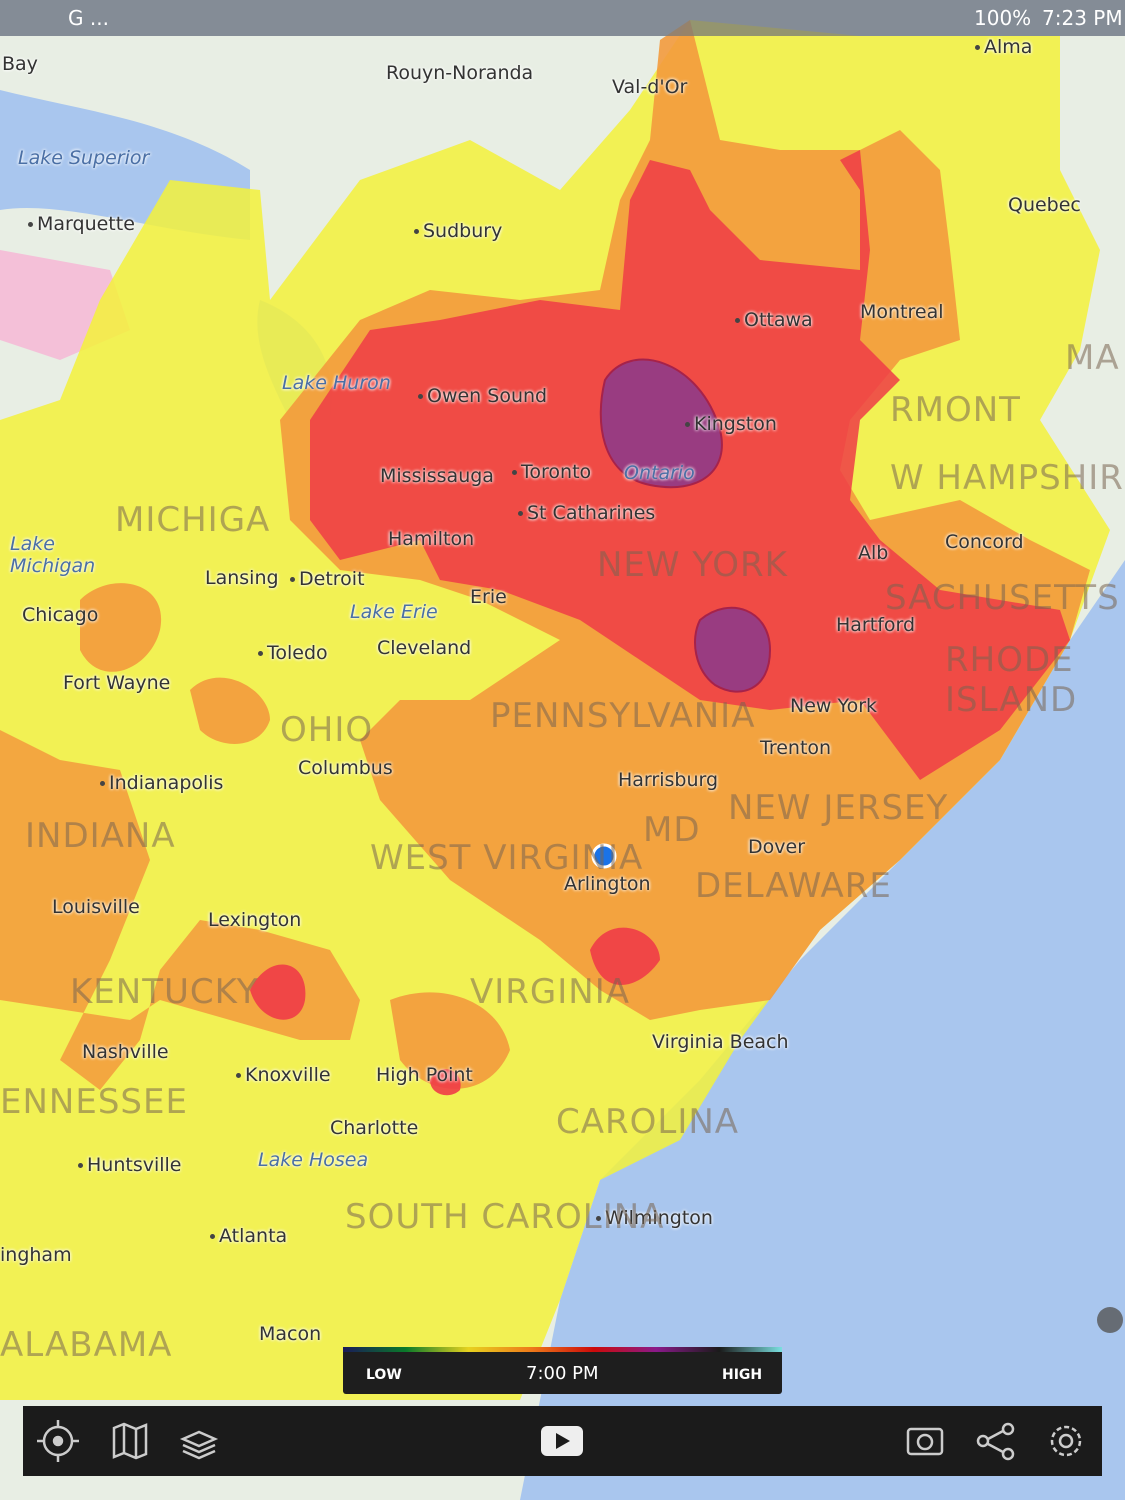 Image resolution: width=1125 pixels, height=1500 pixels. What do you see at coordinates (199, 1445) in the screenshot?
I see `layers-button` at bounding box center [199, 1445].